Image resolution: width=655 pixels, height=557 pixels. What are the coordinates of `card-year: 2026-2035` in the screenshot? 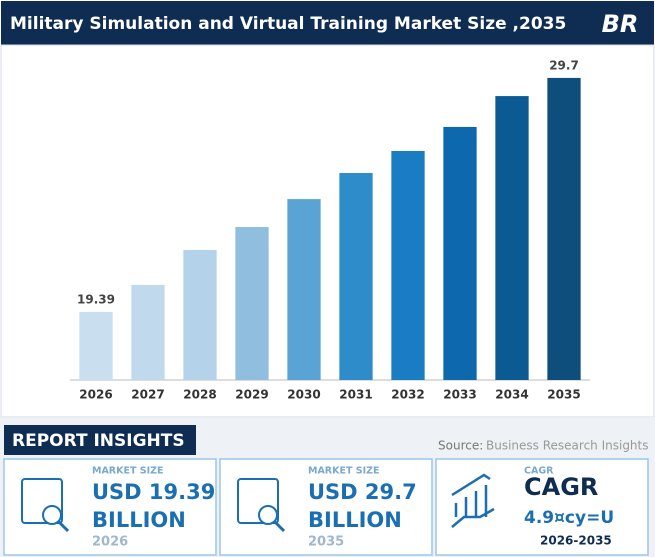 It's located at (576, 541).